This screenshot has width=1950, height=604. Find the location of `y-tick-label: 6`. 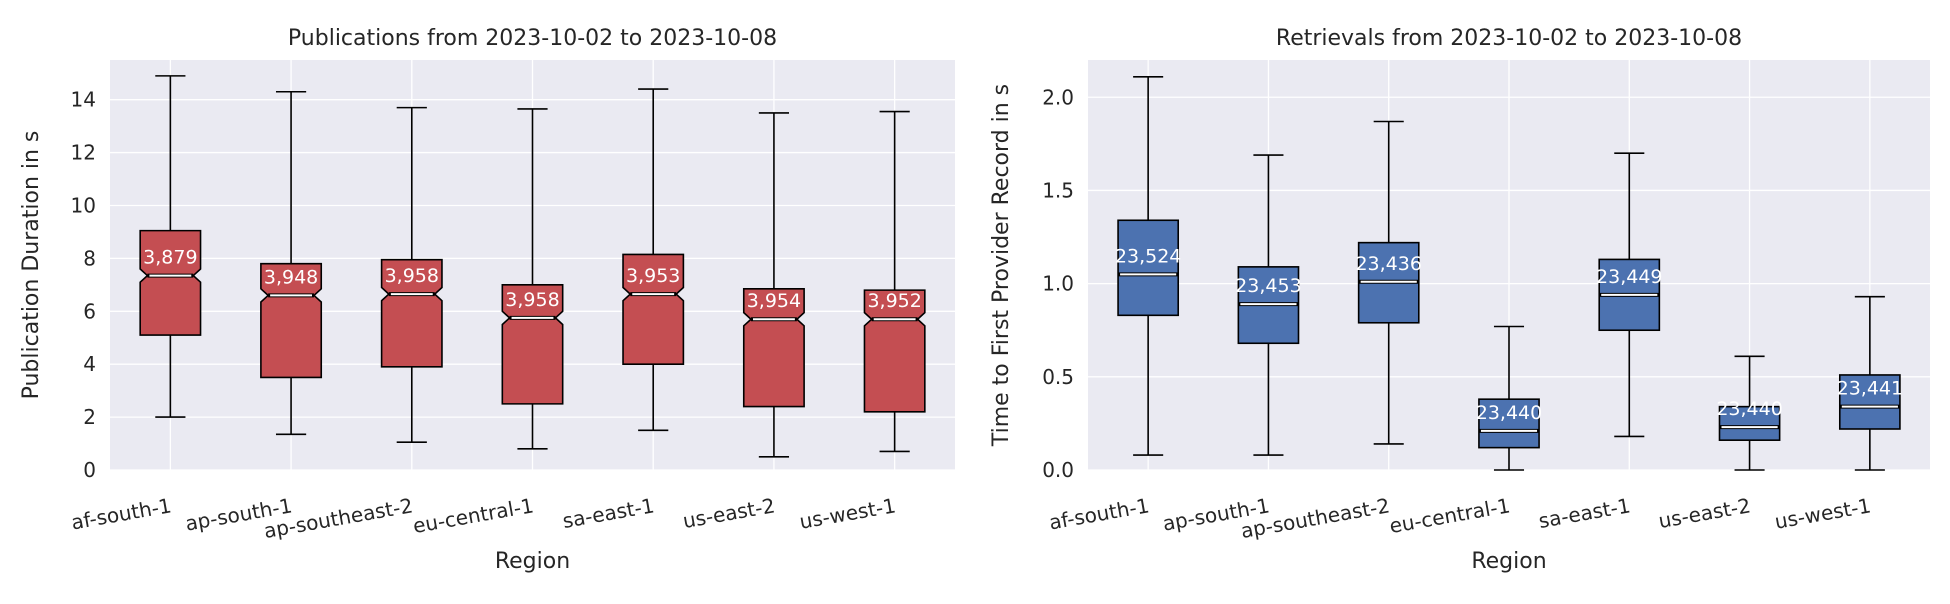

y-tick-label: 6 is located at coordinates (89, 311).